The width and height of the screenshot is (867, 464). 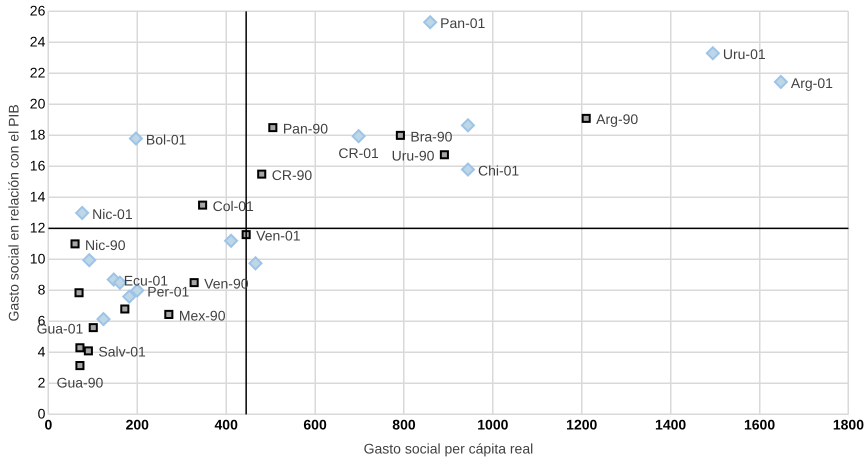 I want to click on y-tick-label: 18, so click(x=38, y=134).